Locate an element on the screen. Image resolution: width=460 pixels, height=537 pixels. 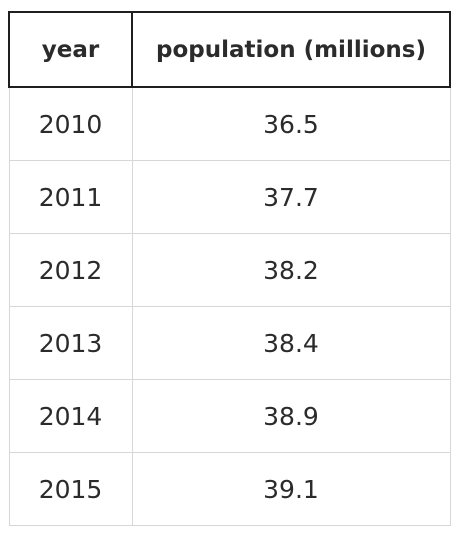
year-cell: 2014 is located at coordinates (70, 416).